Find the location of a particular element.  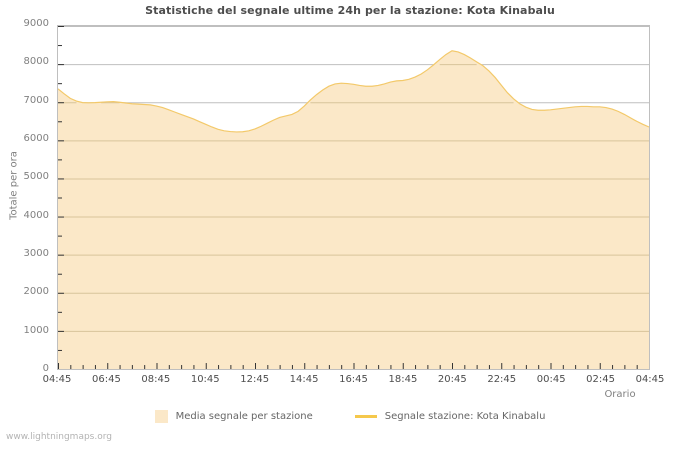

y-tick-label: 4000 is located at coordinates (36, 215).